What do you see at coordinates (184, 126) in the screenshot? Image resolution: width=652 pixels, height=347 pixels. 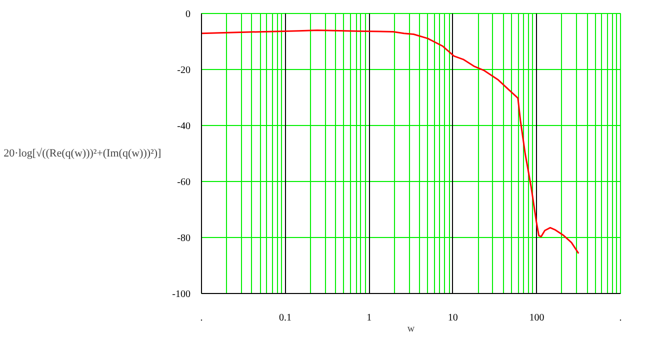 I see `y-tick-label: -40` at bounding box center [184, 126].